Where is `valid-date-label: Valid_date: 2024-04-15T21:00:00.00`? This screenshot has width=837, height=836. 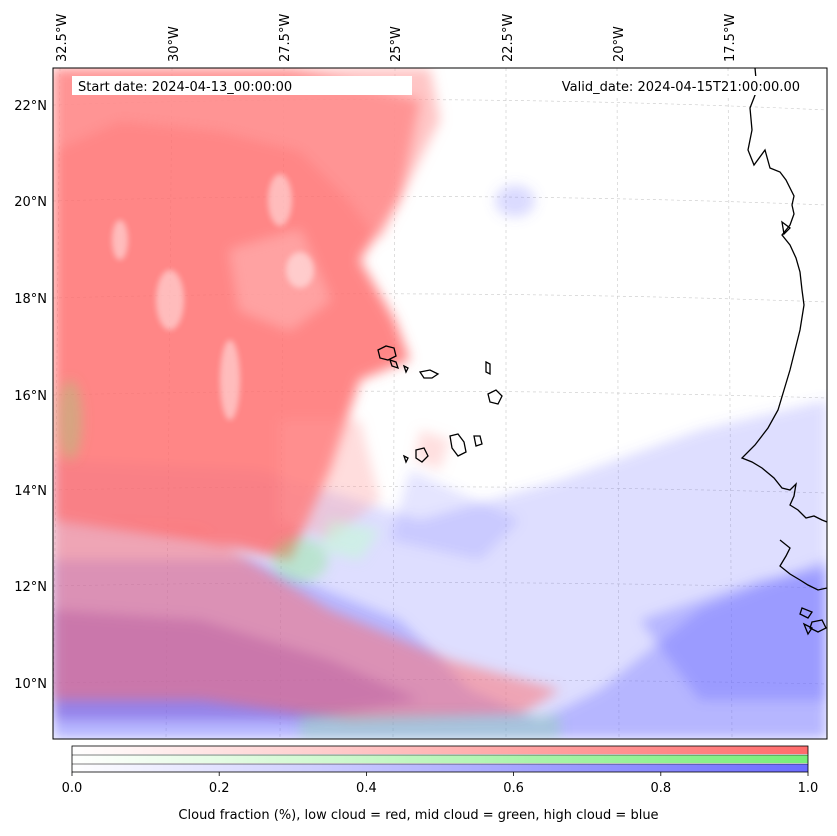 valid-date-label: Valid_date: 2024-04-15T21:00:00.00 is located at coordinates (681, 87).